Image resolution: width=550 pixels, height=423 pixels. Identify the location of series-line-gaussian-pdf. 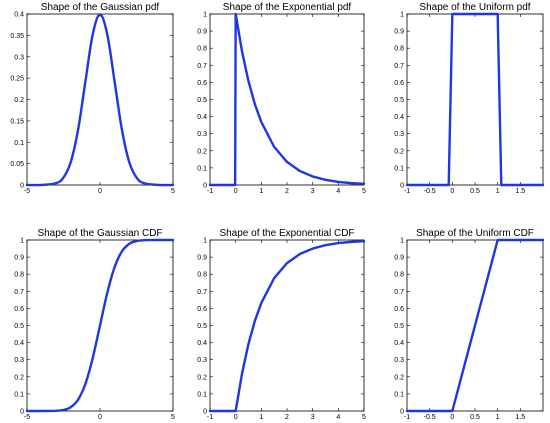
(100, 100).